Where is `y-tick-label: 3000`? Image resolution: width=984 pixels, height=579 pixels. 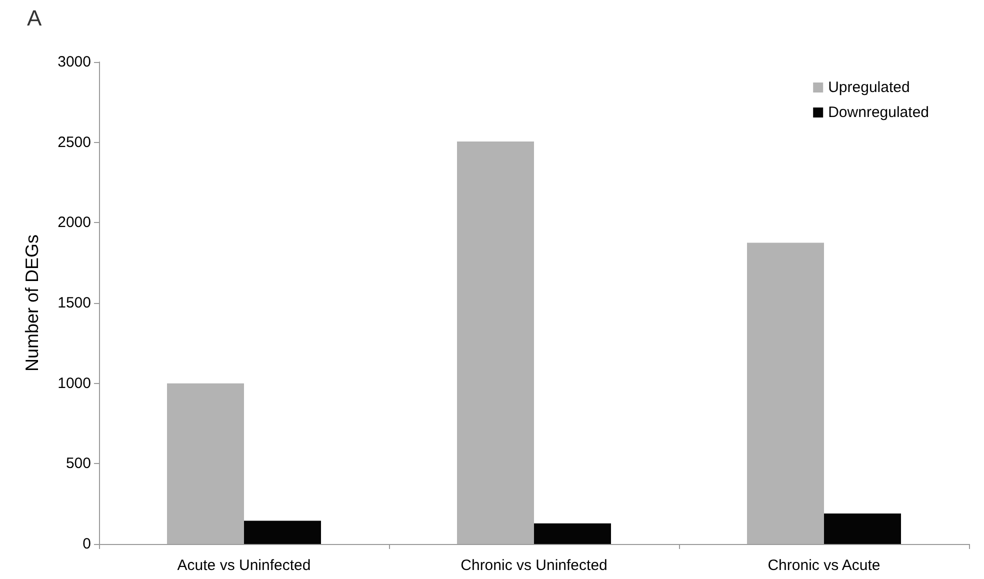
y-tick-label: 3000 is located at coordinates (74, 62).